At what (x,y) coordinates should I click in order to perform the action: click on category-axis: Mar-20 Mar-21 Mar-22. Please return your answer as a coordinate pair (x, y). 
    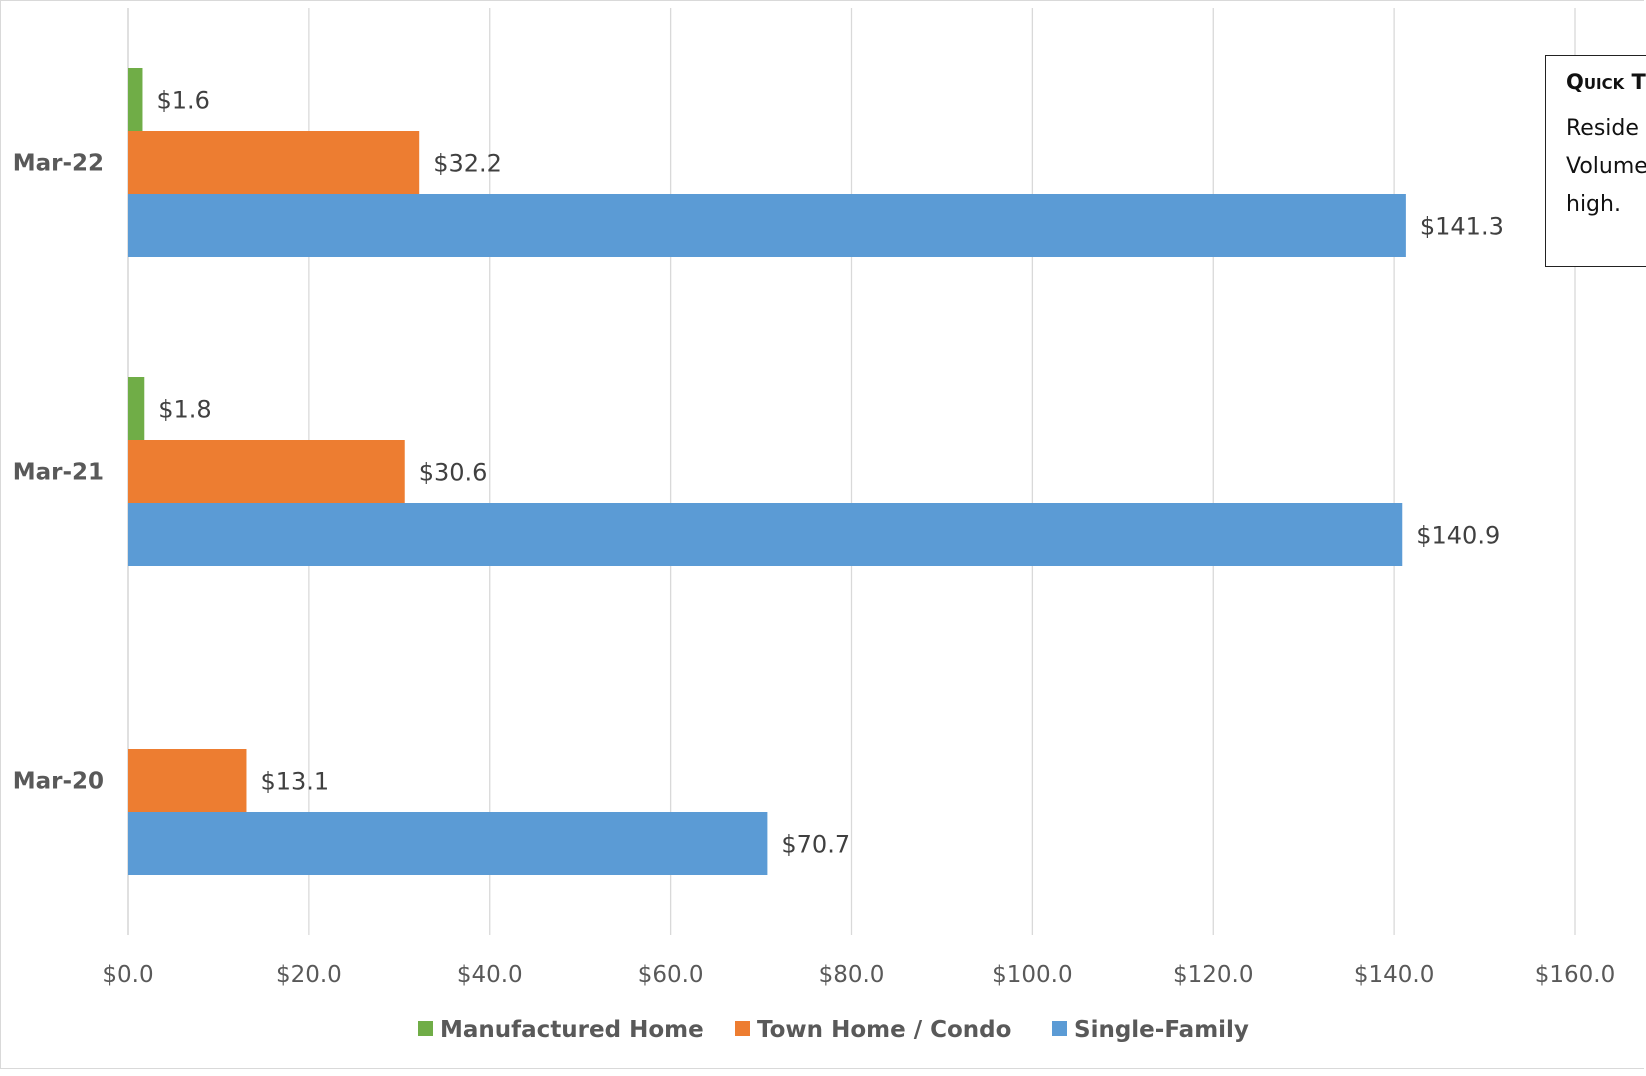
    Looking at the image, I should click on (58, 473).